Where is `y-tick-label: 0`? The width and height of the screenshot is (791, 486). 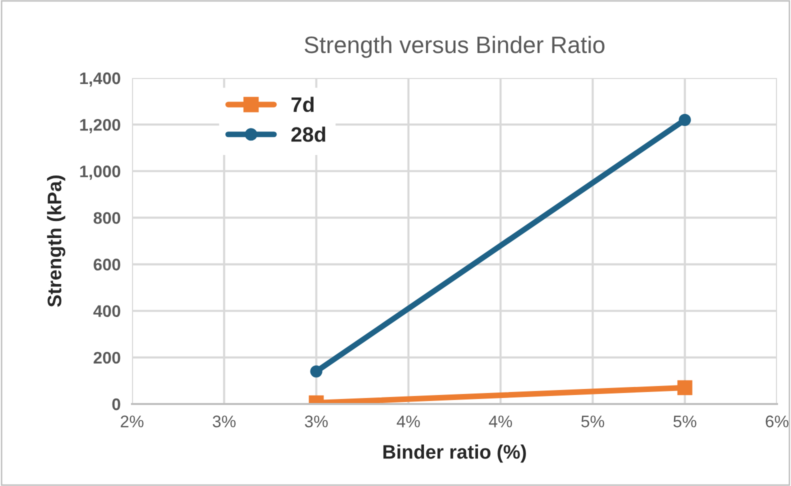
y-tick-label: 0 is located at coordinates (116, 404).